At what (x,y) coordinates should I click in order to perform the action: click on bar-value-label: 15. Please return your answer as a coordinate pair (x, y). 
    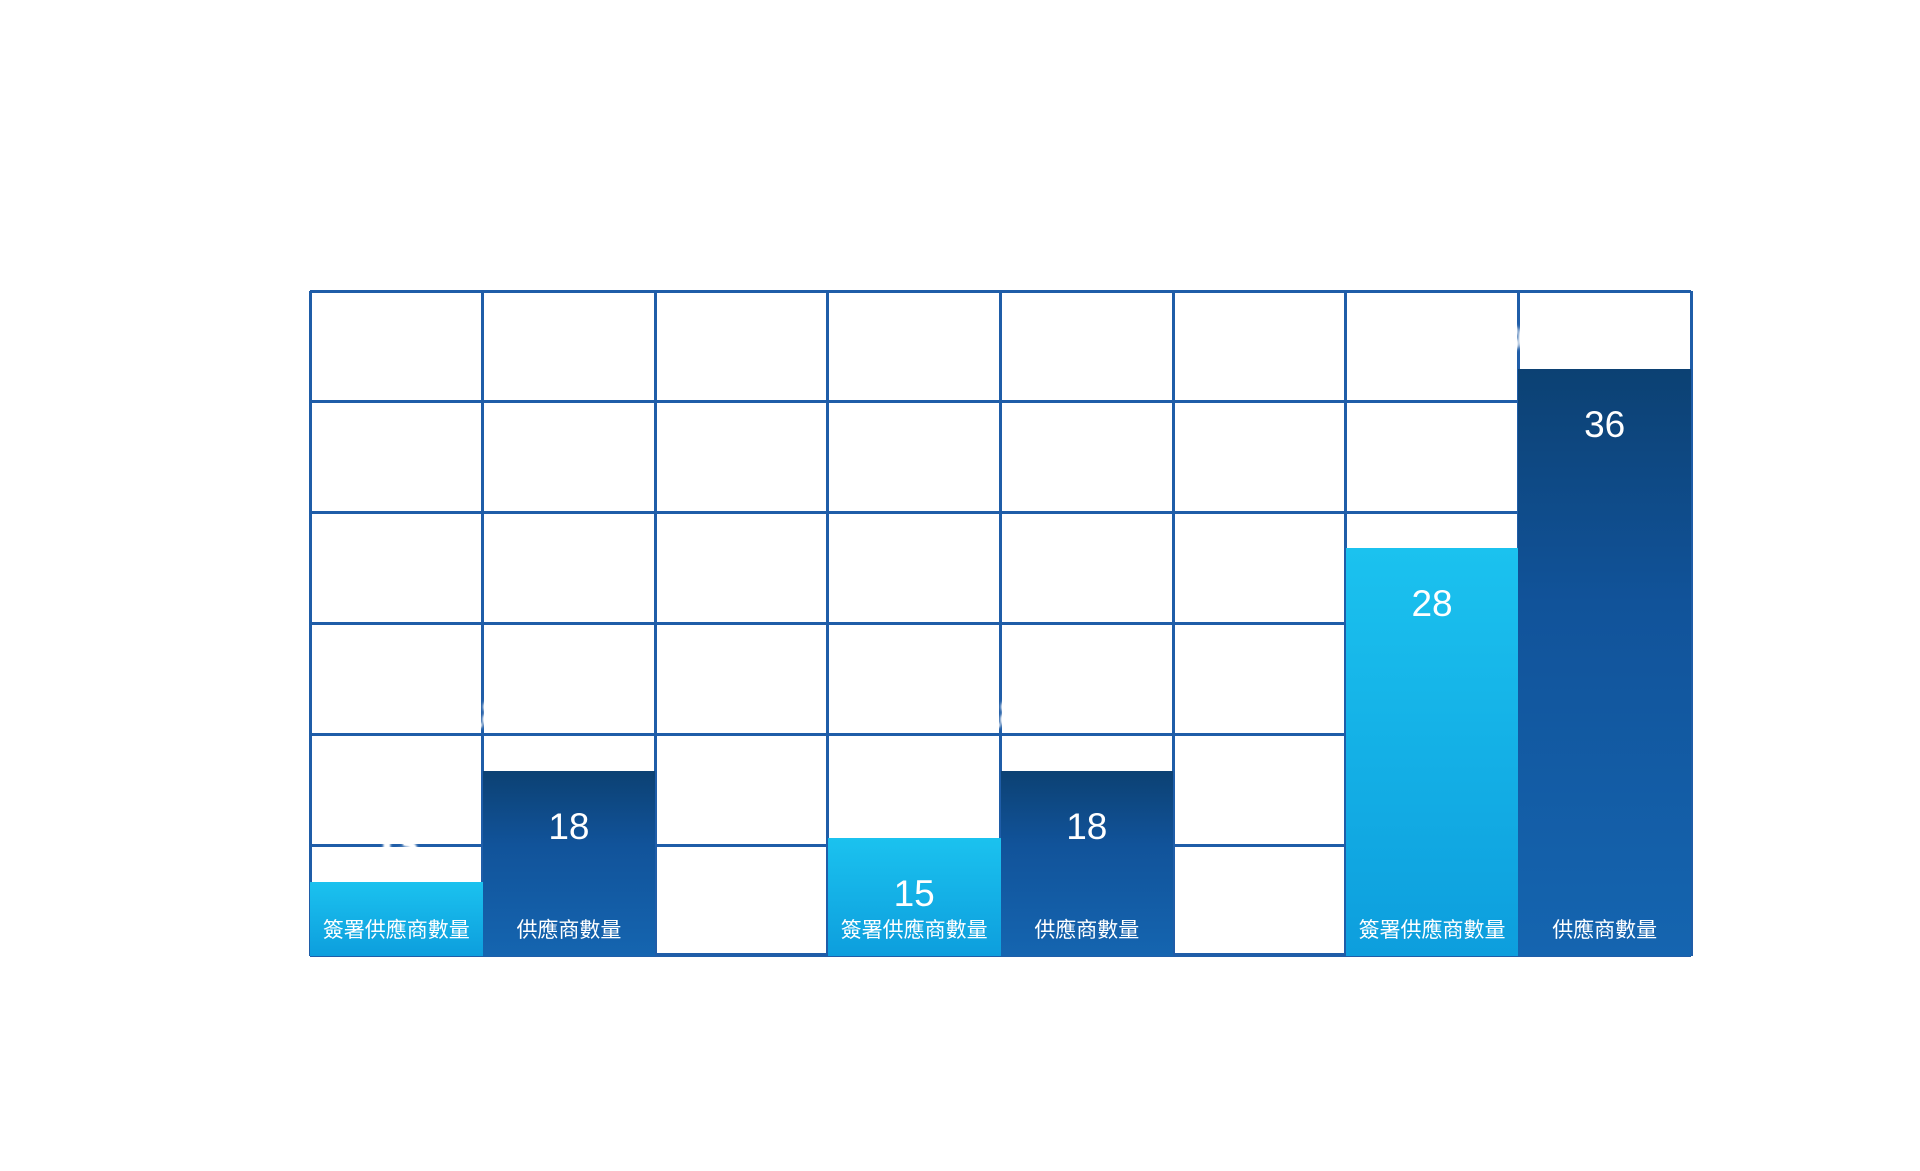
    Looking at the image, I should click on (914, 893).